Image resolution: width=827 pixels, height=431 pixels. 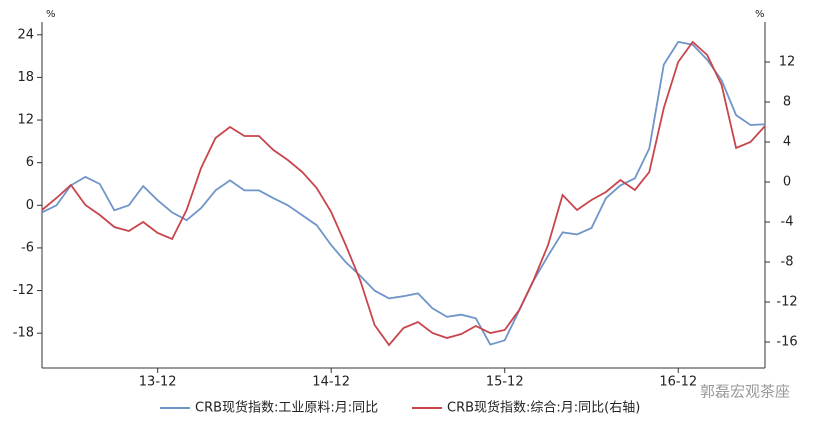 What do you see at coordinates (23, 290) in the screenshot?
I see `y-tick-label: -12` at bounding box center [23, 290].